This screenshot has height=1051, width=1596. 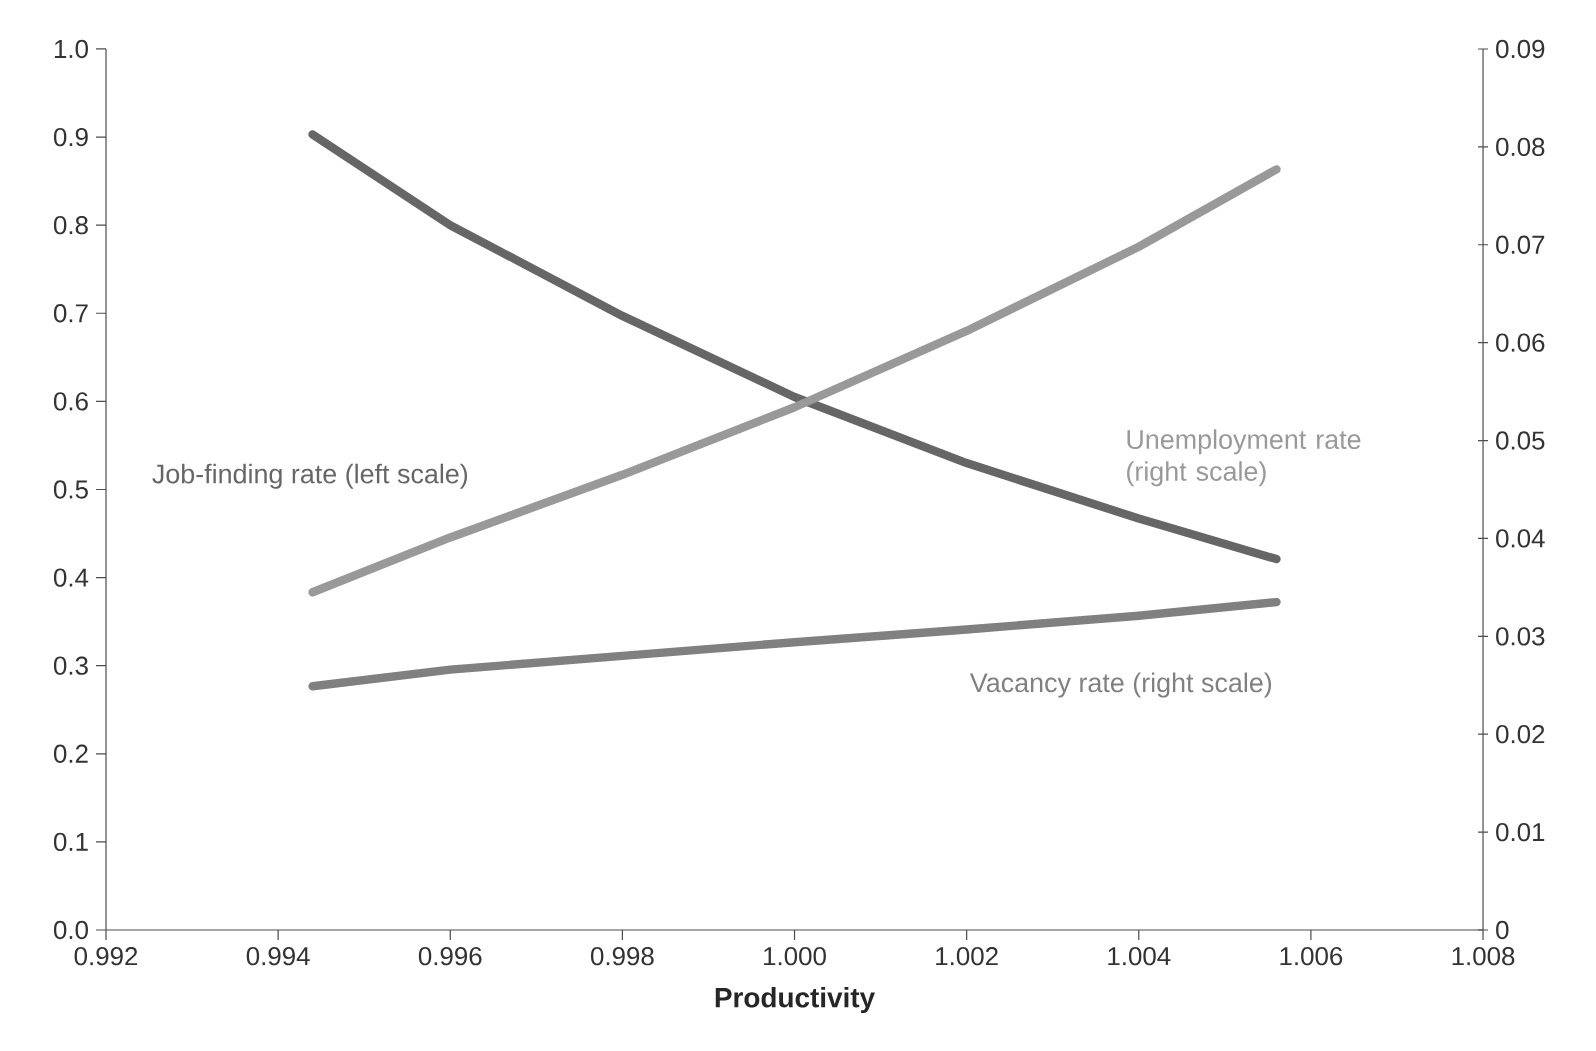 What do you see at coordinates (1520, 440) in the screenshot?
I see `y2-tick-label: 0.05` at bounding box center [1520, 440].